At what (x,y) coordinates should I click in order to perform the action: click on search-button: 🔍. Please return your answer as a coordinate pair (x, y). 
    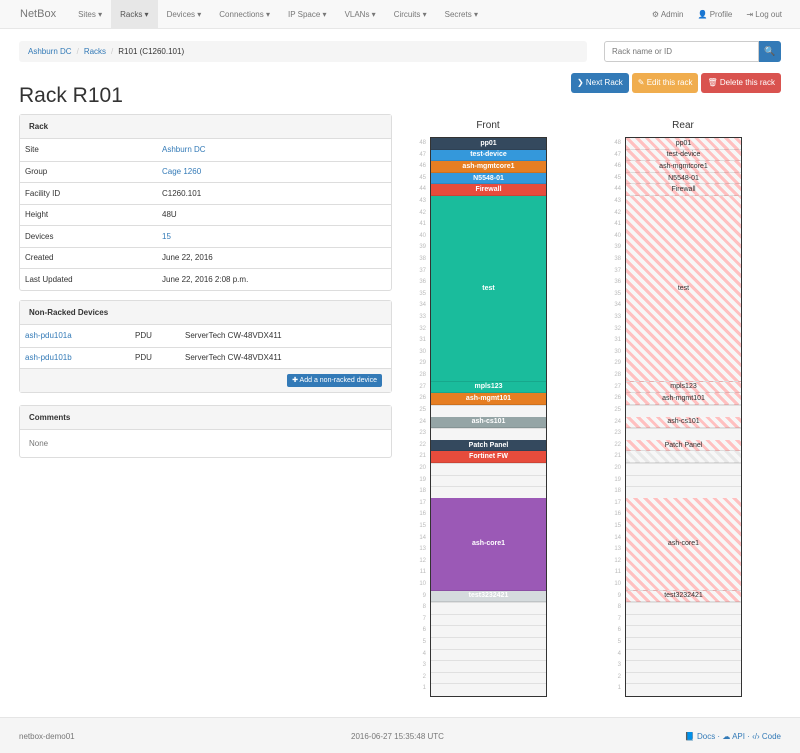
    Looking at the image, I should click on (770, 51).